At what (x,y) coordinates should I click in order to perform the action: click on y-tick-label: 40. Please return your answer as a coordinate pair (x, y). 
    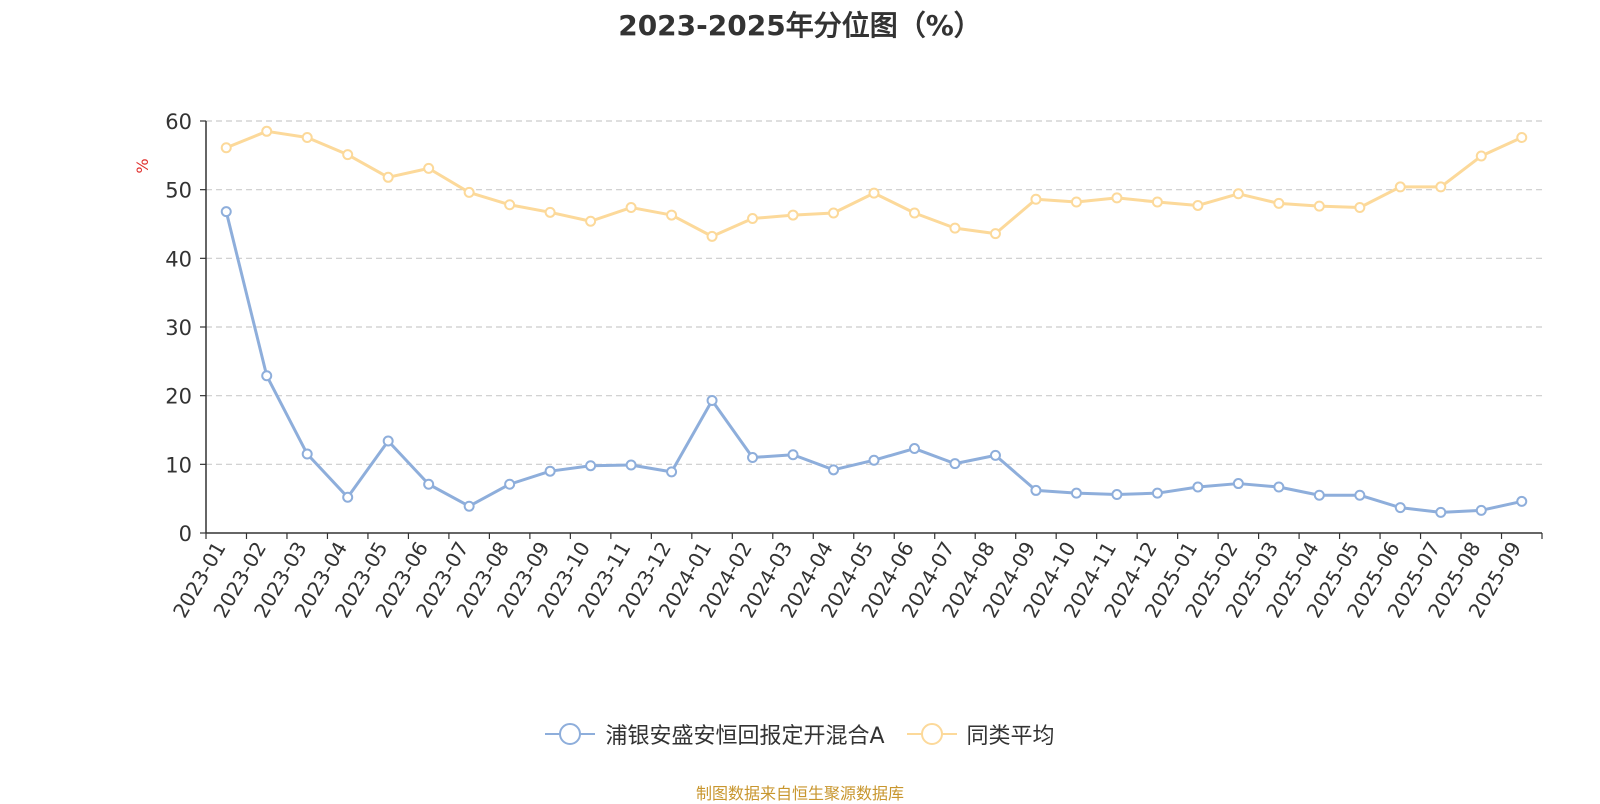
    Looking at the image, I should click on (178, 259).